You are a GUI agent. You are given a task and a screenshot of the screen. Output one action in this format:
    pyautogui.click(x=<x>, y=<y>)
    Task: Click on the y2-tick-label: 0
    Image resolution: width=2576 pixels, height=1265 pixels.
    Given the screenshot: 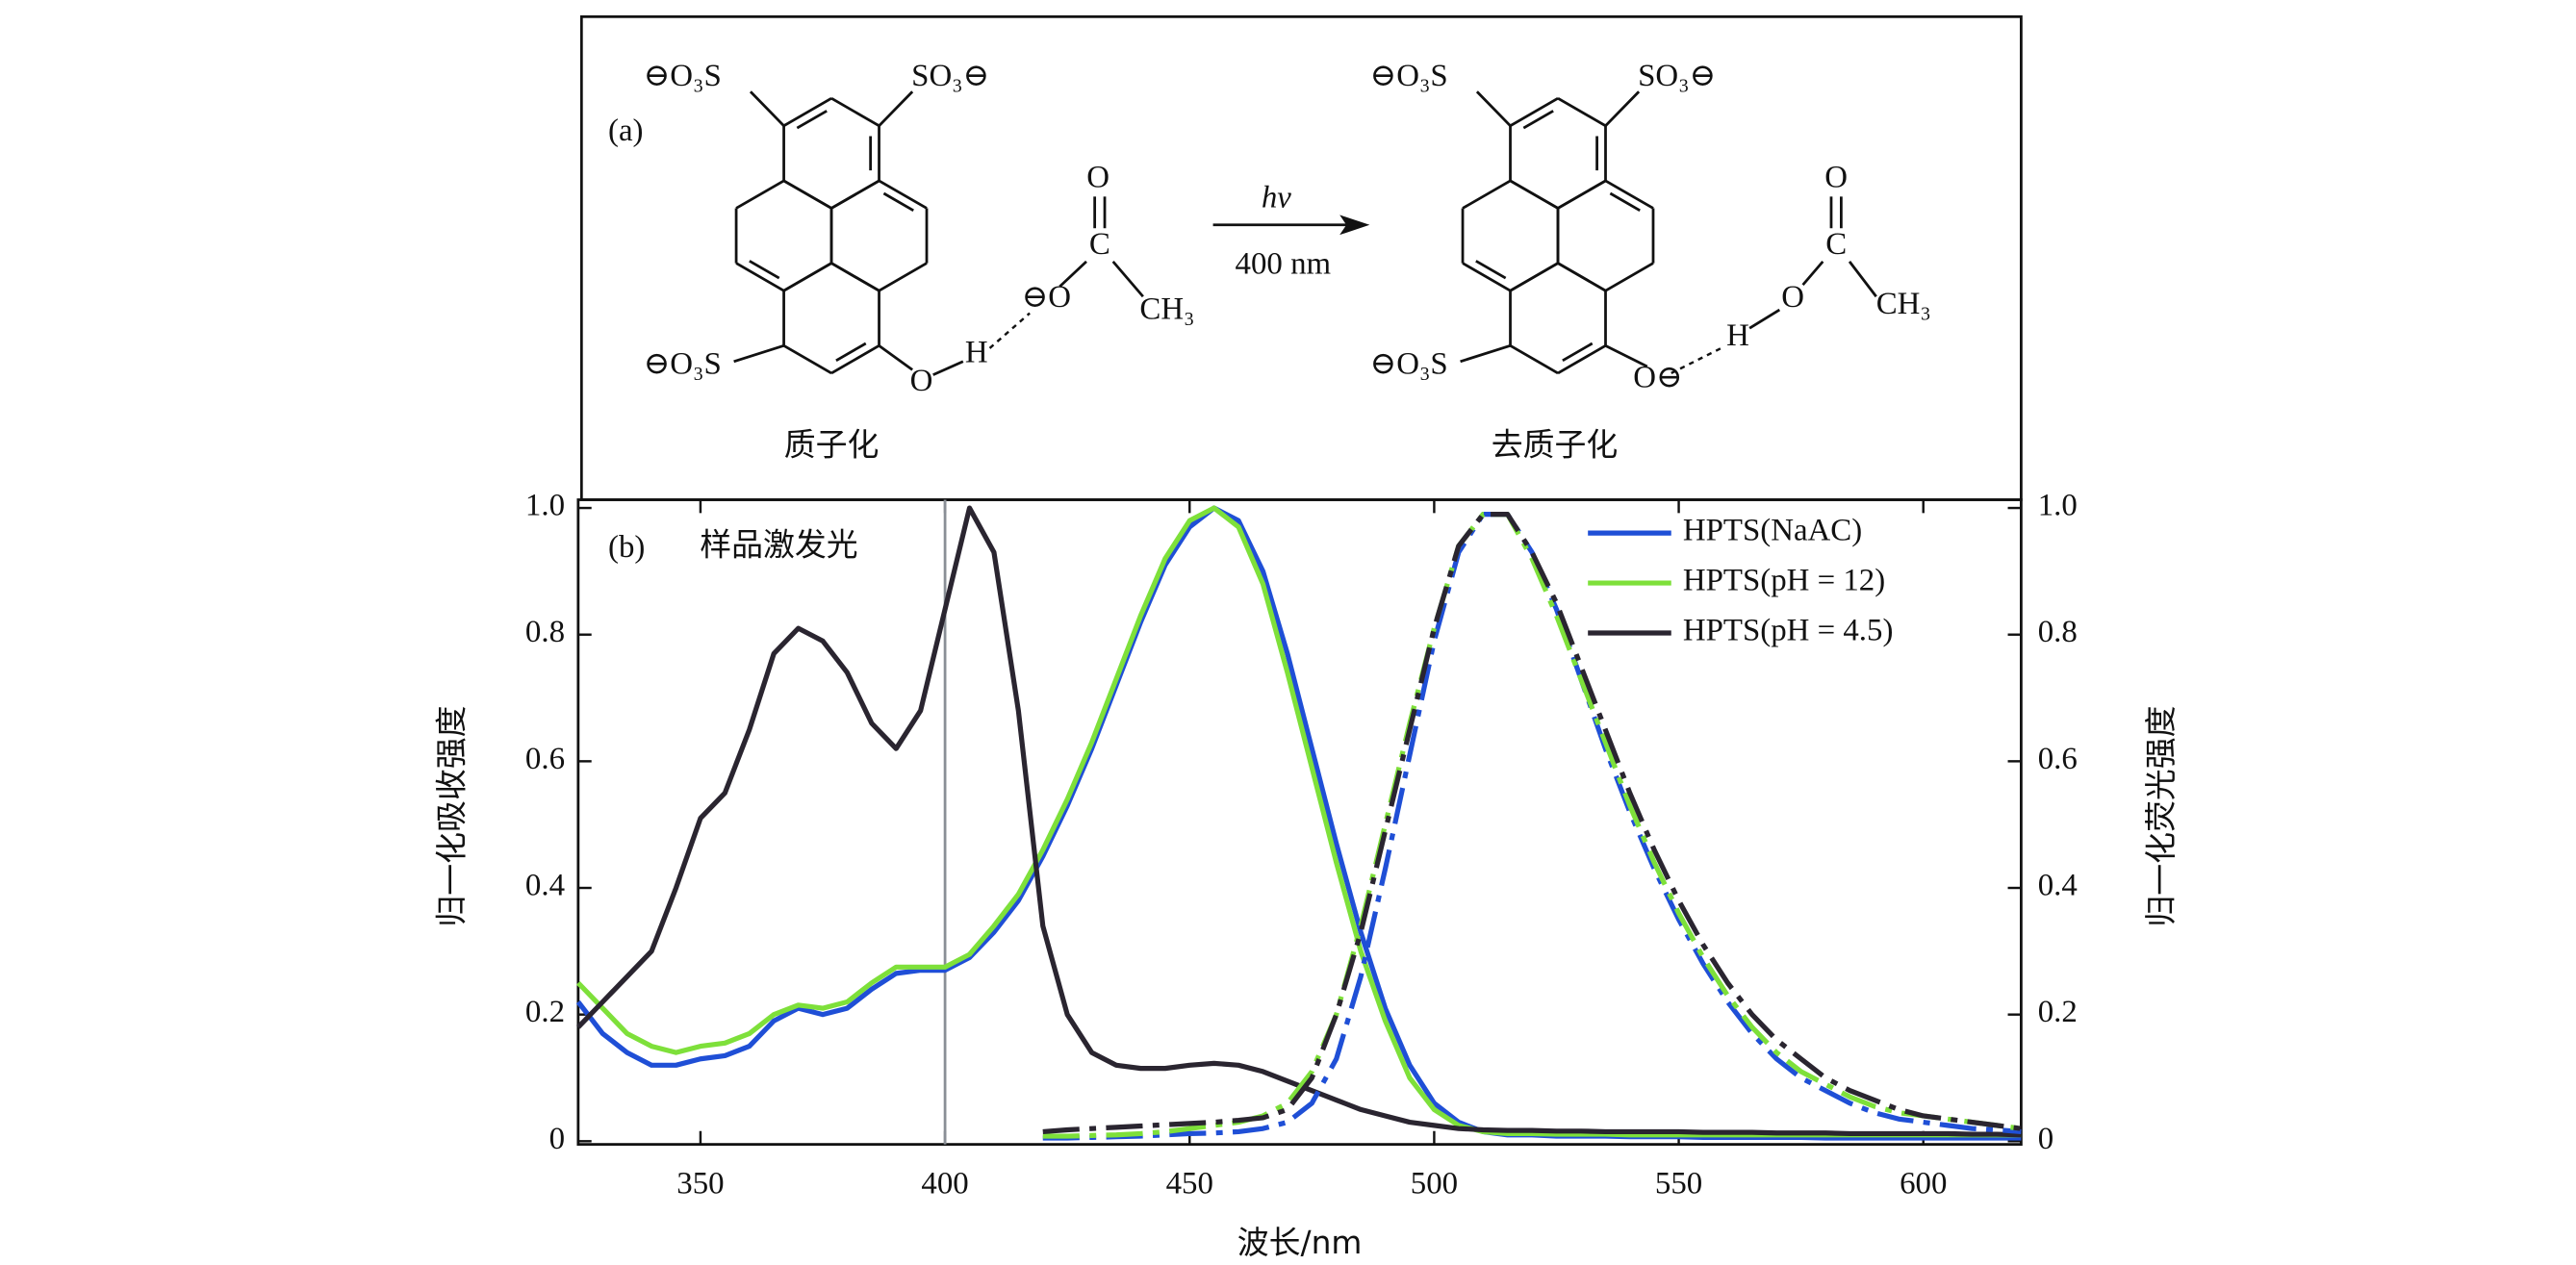 What is the action you would take?
    pyautogui.click(x=2045, y=1139)
    